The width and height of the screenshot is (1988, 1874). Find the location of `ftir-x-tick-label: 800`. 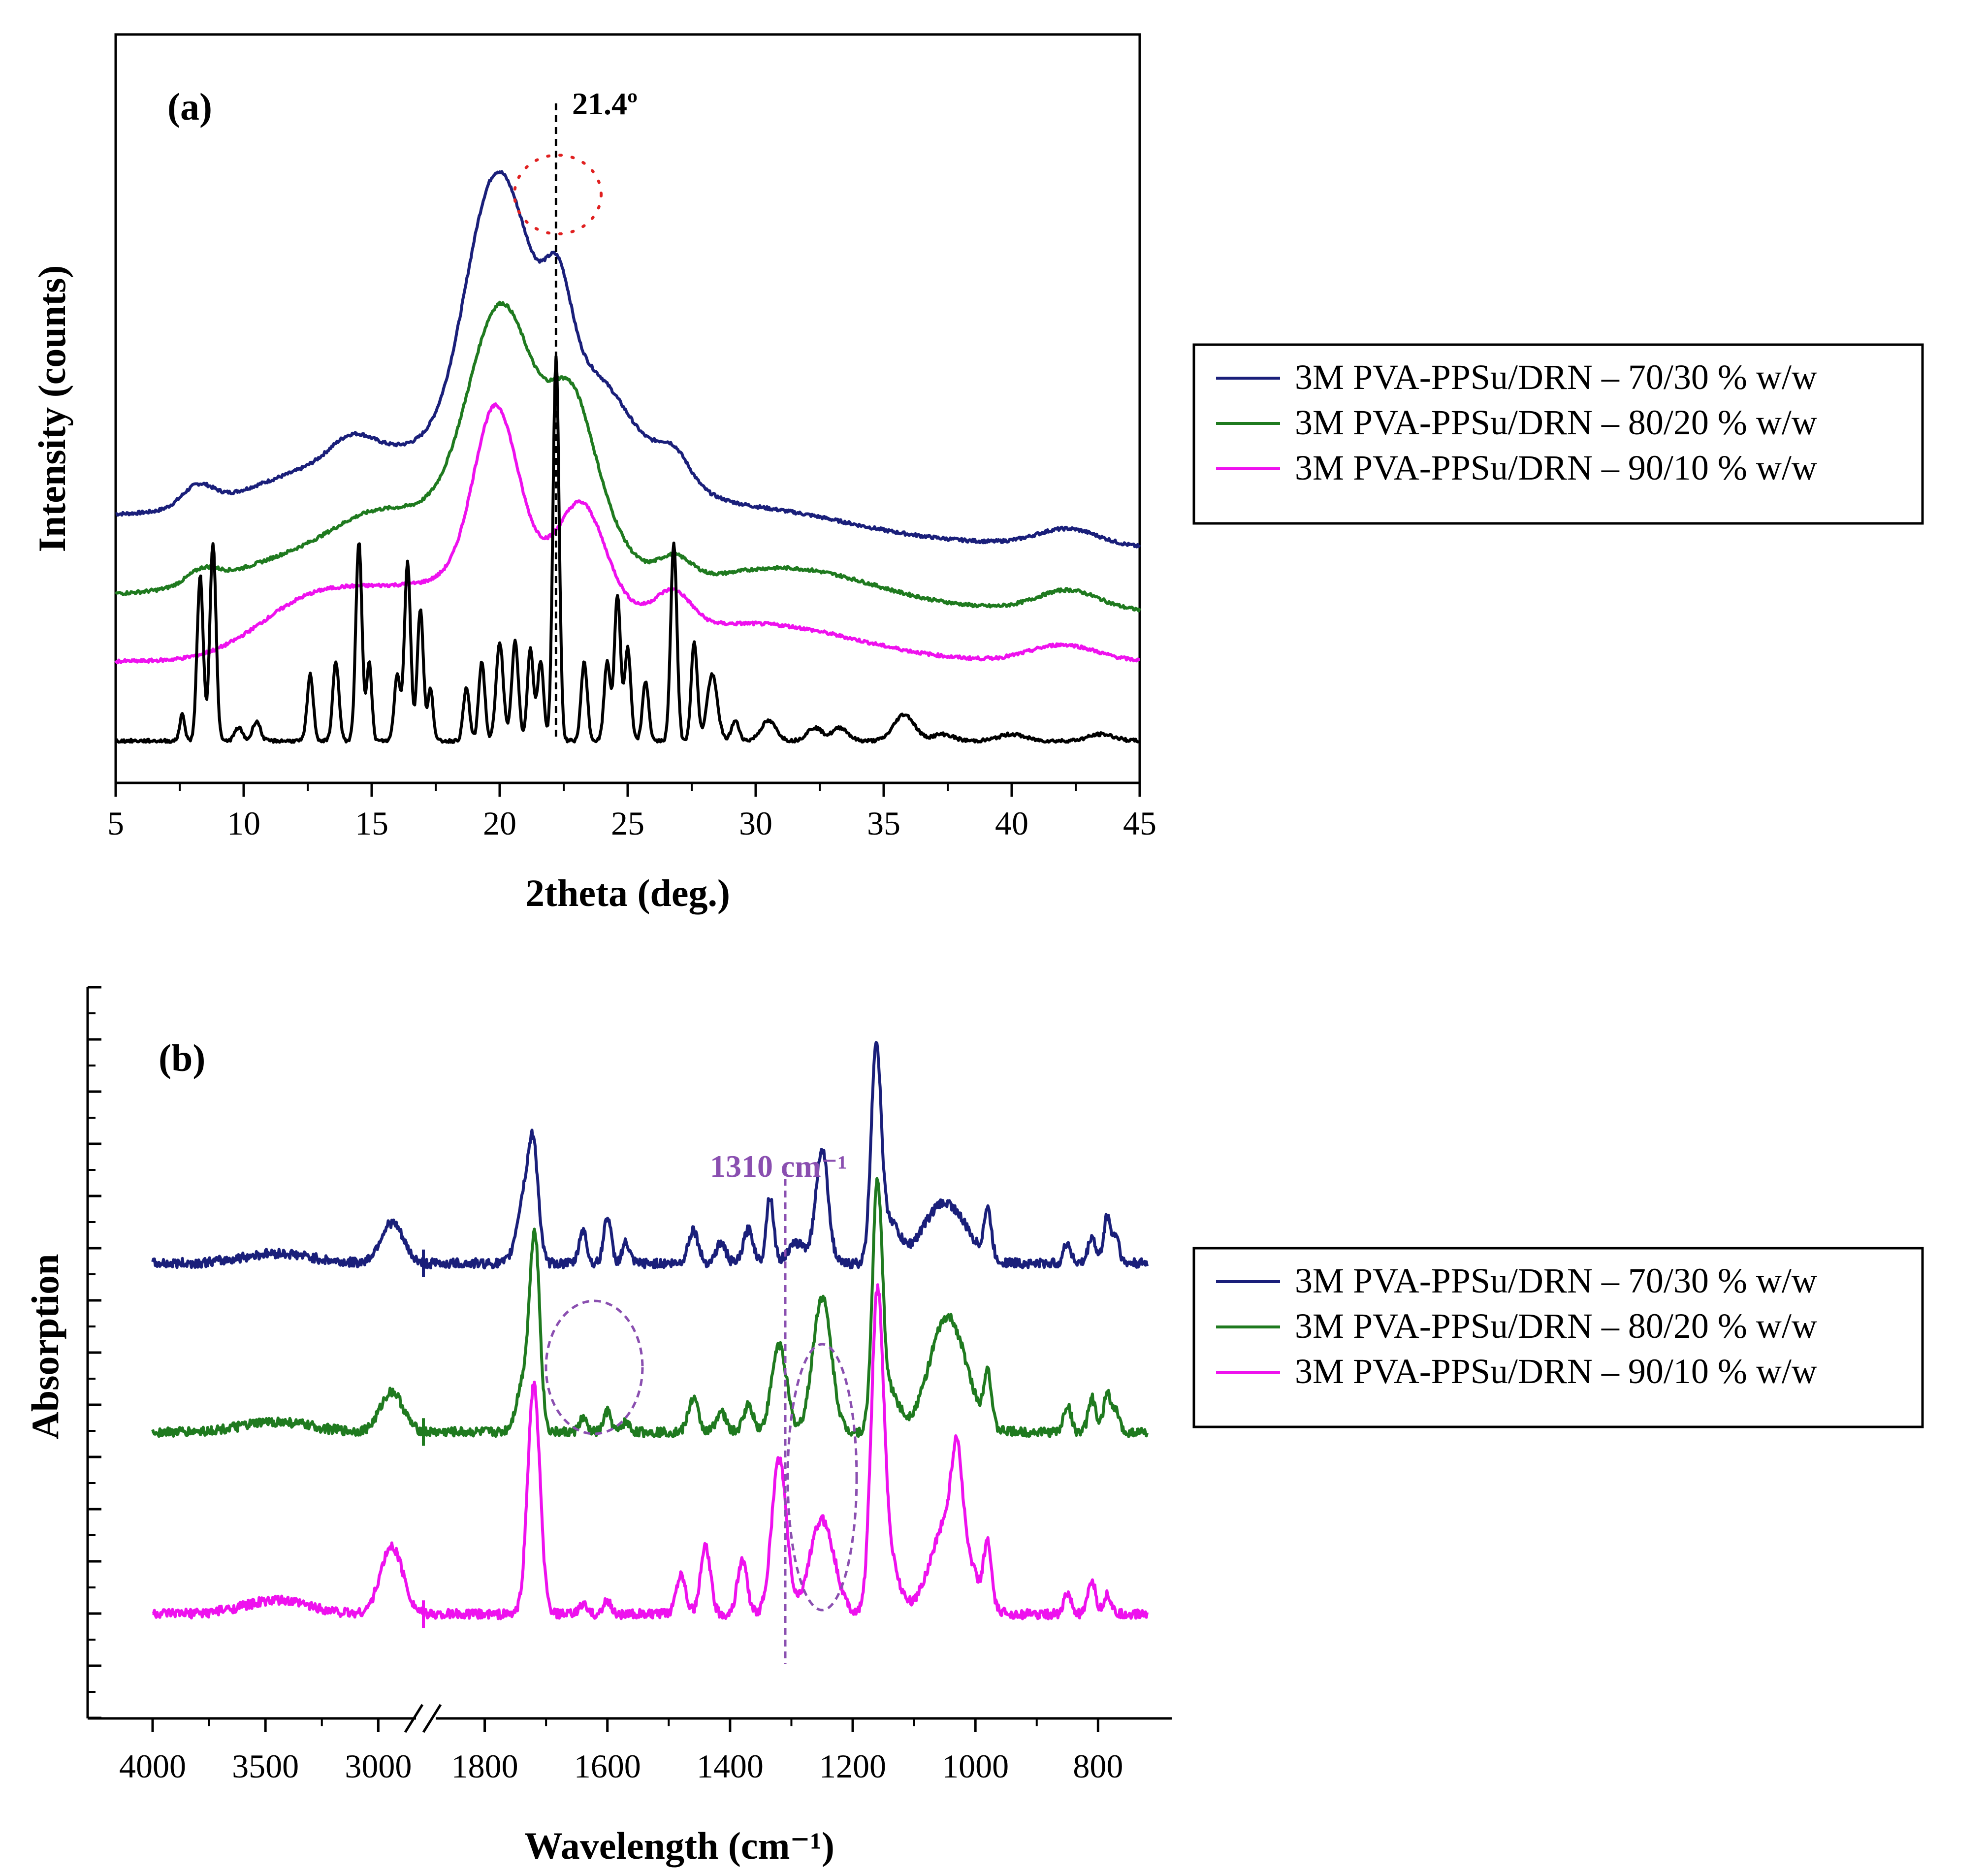

ftir-x-tick-label: 800 is located at coordinates (1098, 1766).